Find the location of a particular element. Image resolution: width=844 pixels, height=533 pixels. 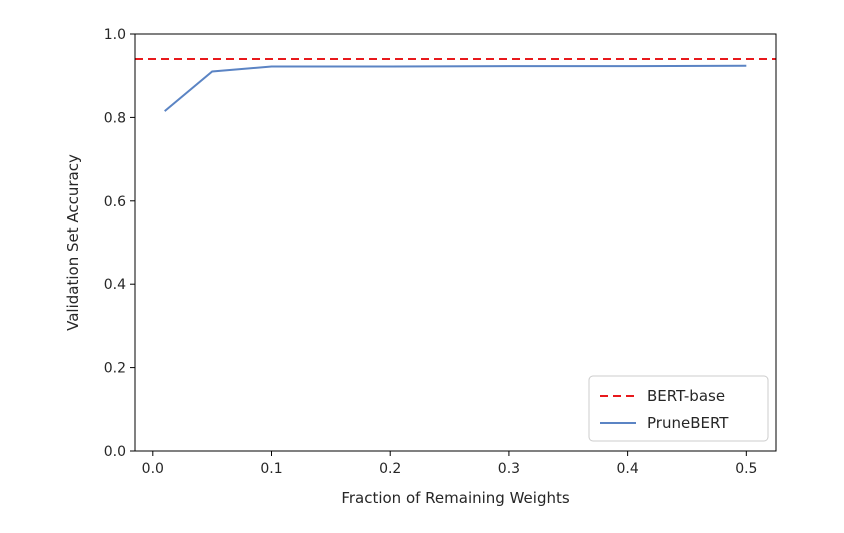

x-tick-label: 0.5 is located at coordinates (746, 469).